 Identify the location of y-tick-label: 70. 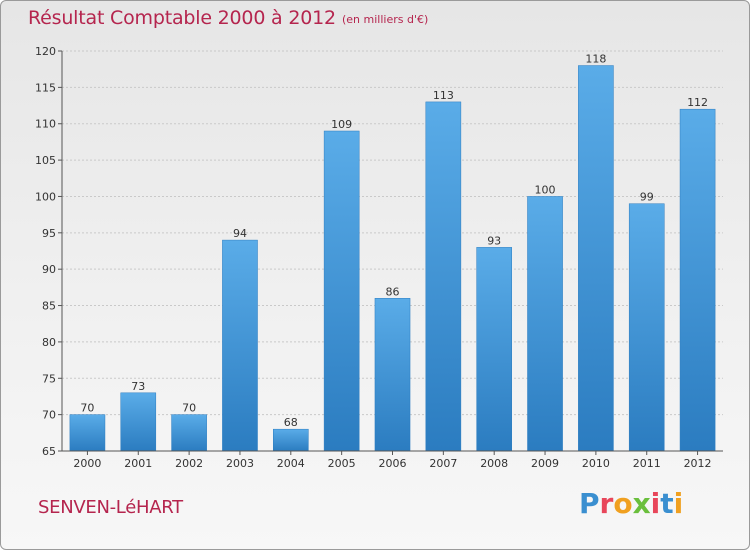
(49, 415).